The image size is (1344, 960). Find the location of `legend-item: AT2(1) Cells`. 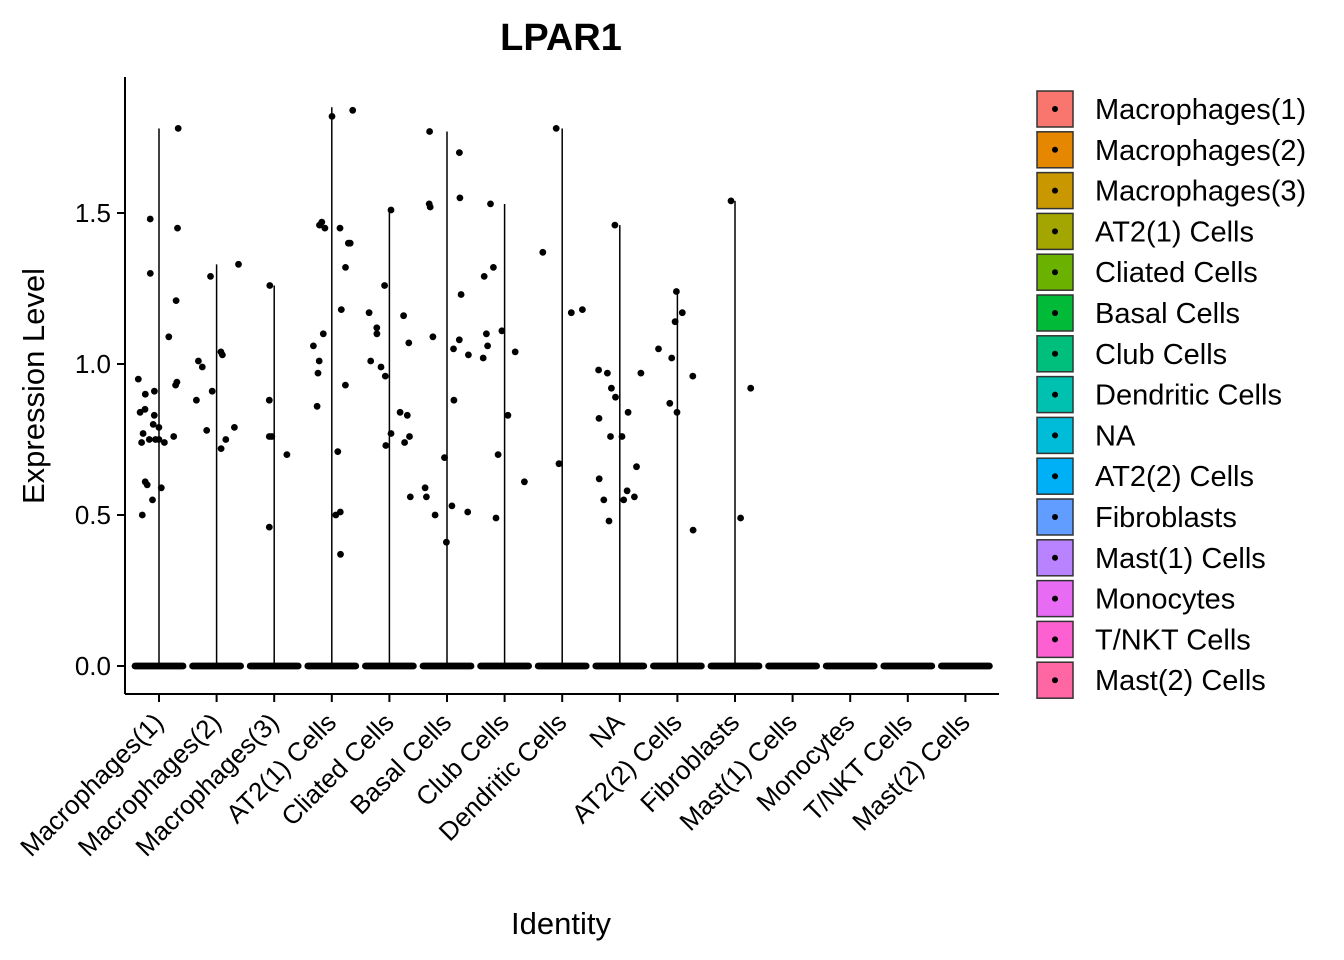

legend-item: AT2(1) Cells is located at coordinates (1145, 231).